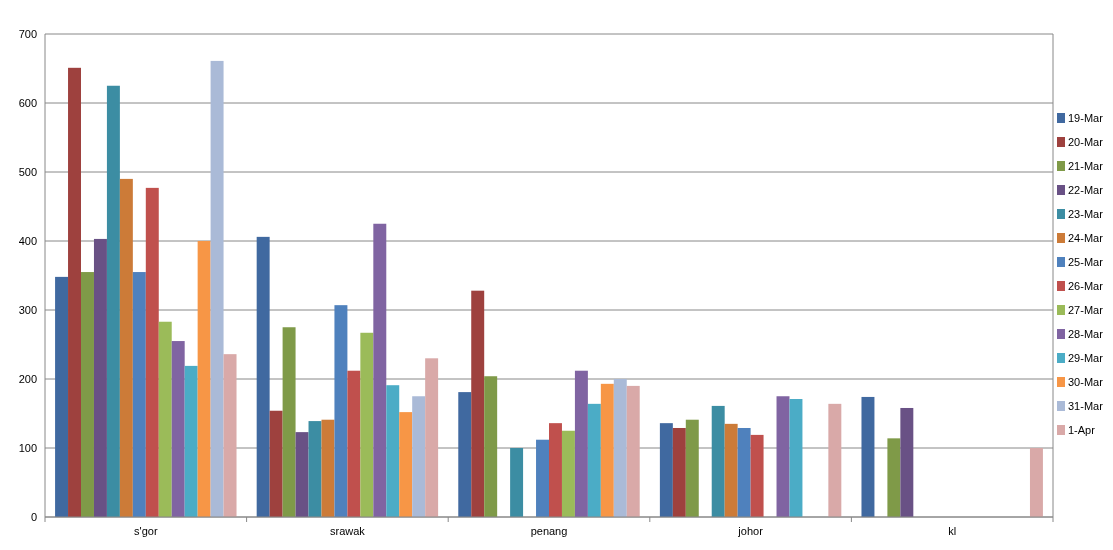  I want to click on y-tick-label: 300, so click(27, 309).